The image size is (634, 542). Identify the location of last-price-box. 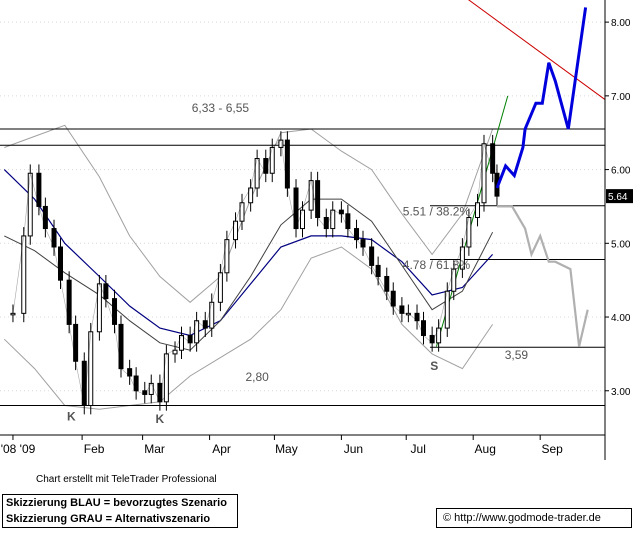
(619, 196).